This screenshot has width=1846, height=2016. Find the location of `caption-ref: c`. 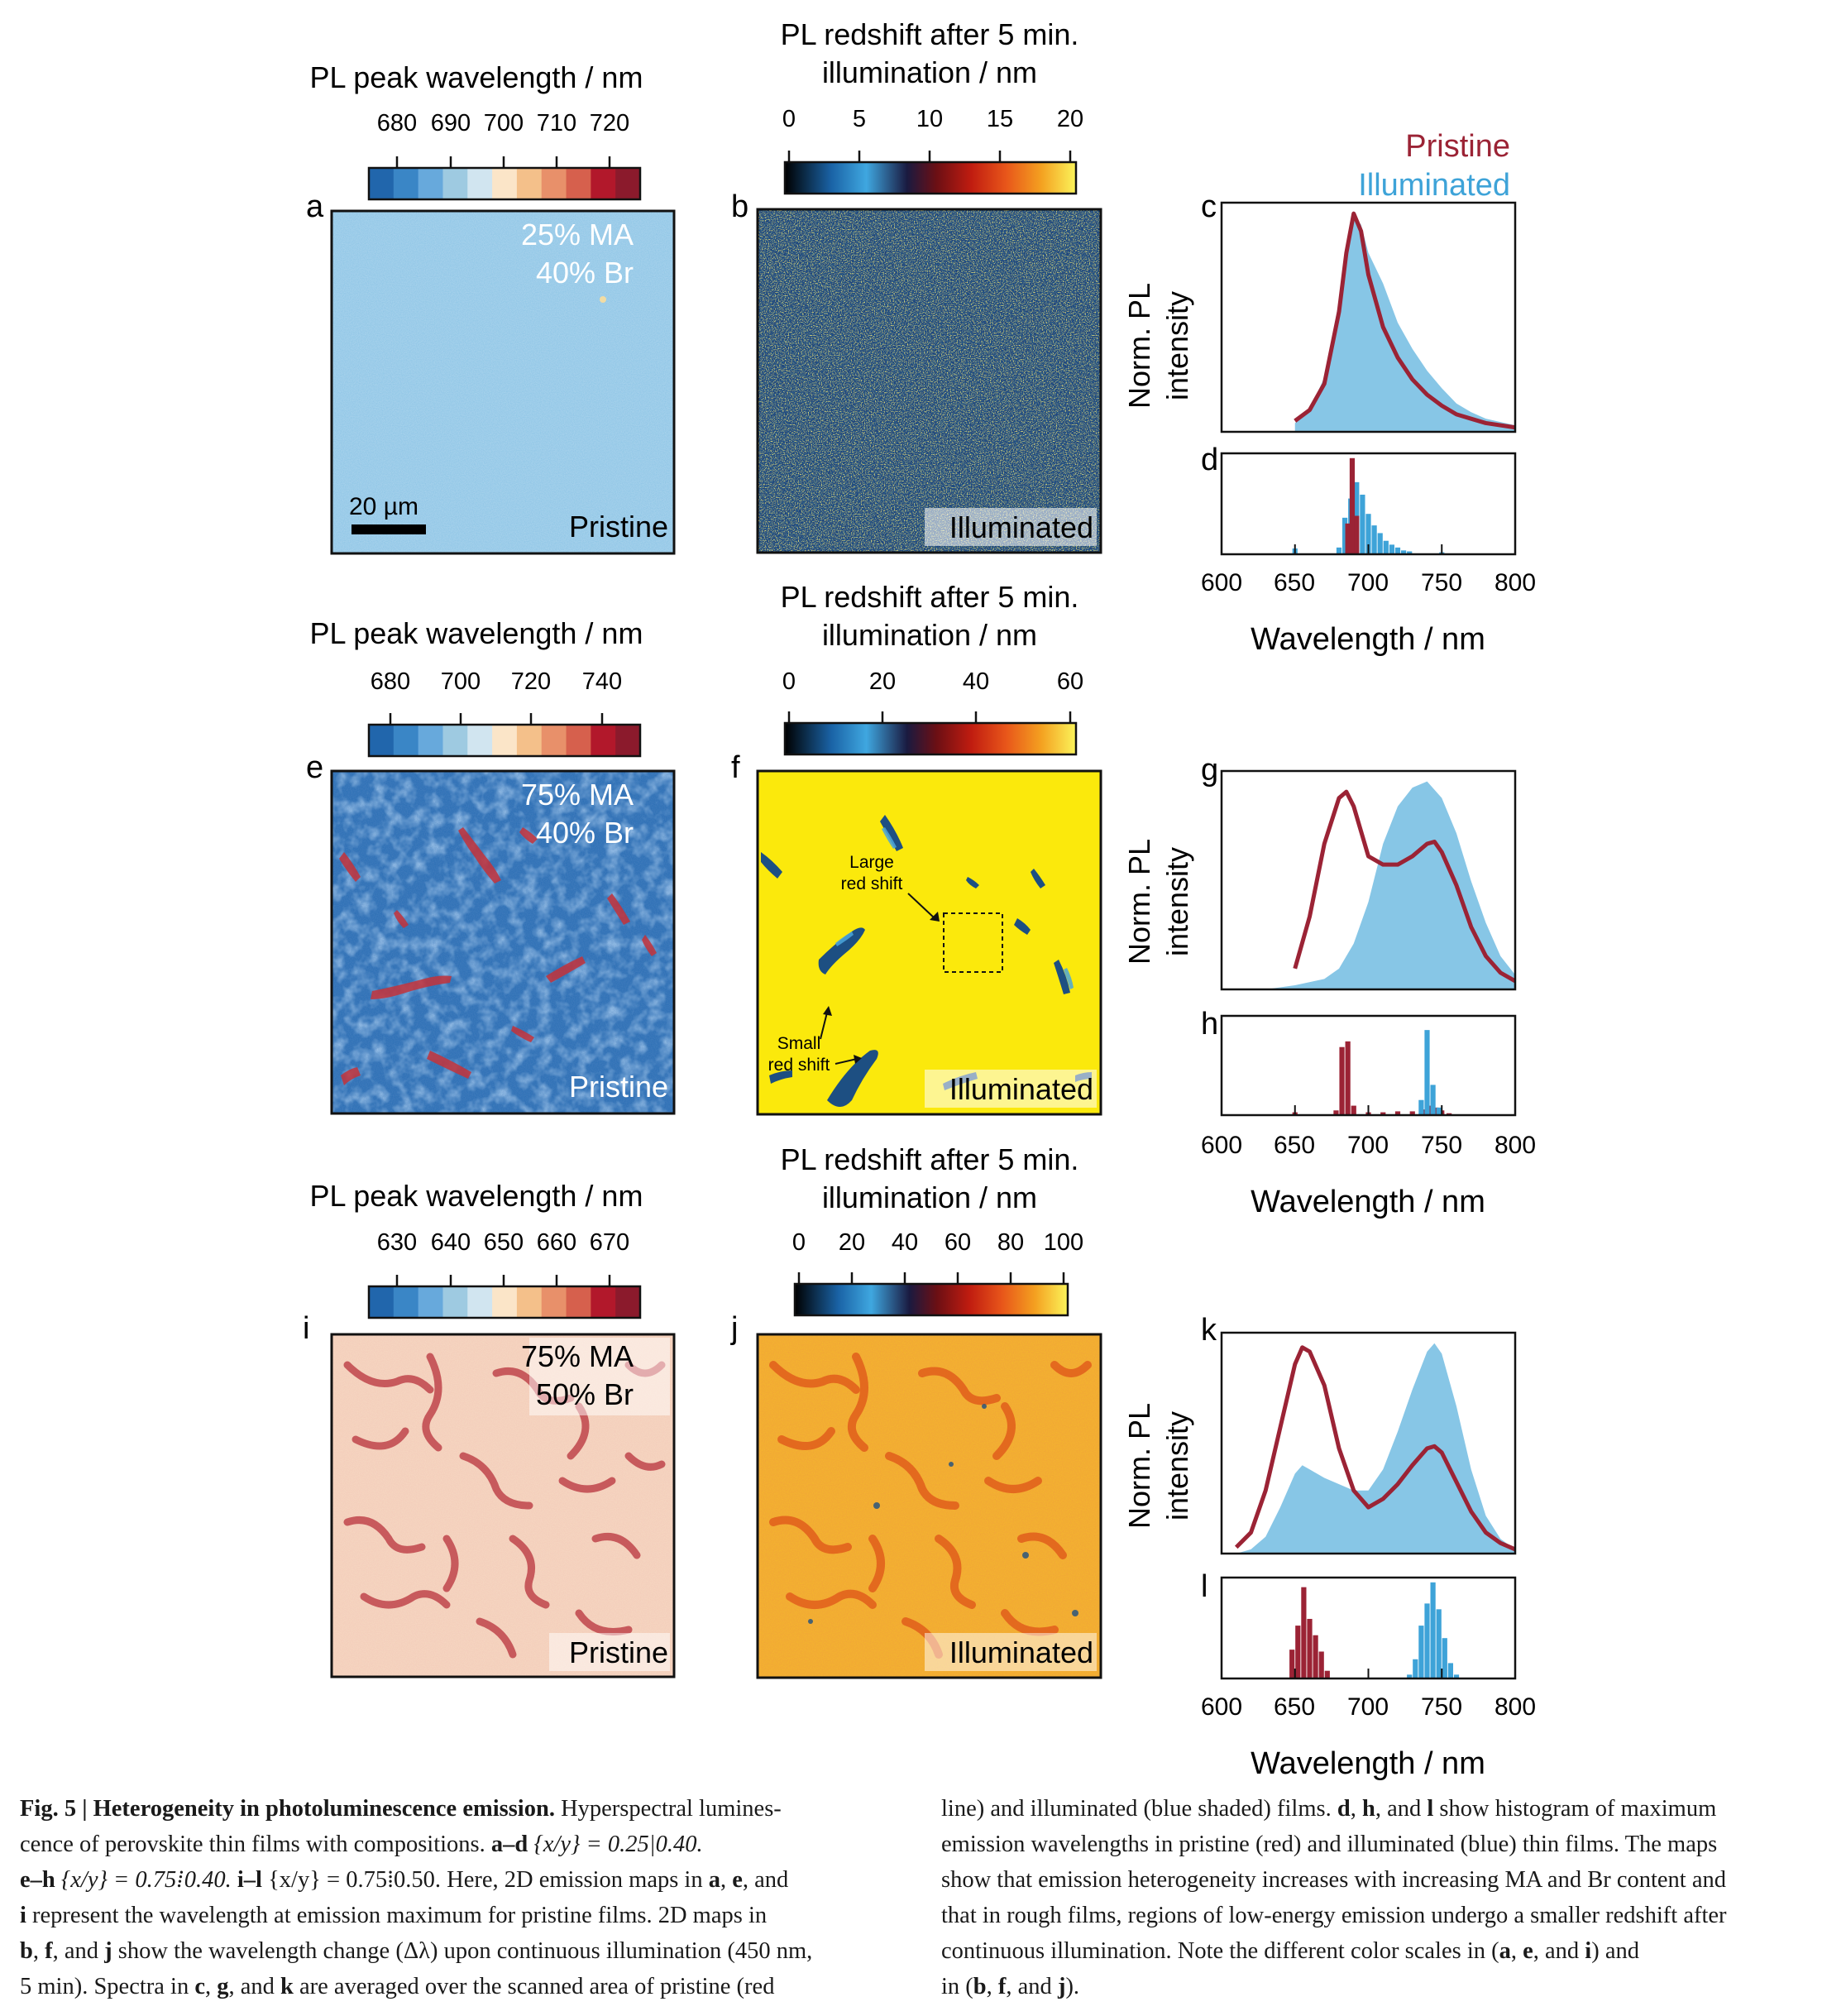

caption-ref: c is located at coordinates (199, 1987).